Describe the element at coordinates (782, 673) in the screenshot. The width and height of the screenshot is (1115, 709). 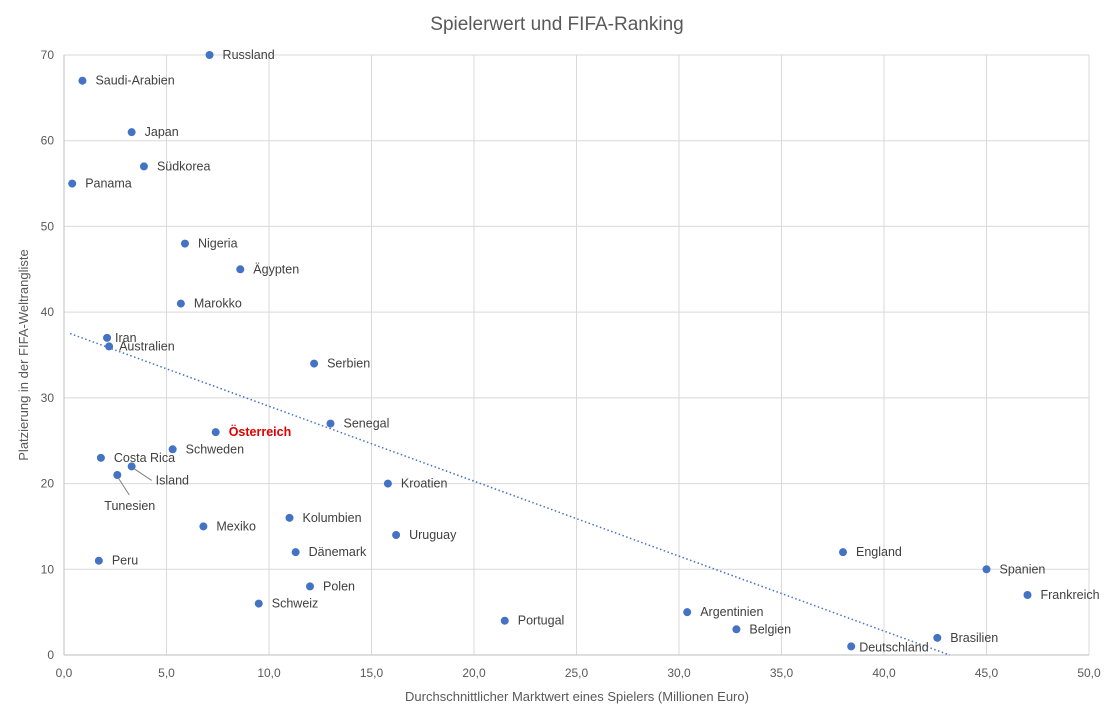
I see `x-tick-label: 35,0` at that location.